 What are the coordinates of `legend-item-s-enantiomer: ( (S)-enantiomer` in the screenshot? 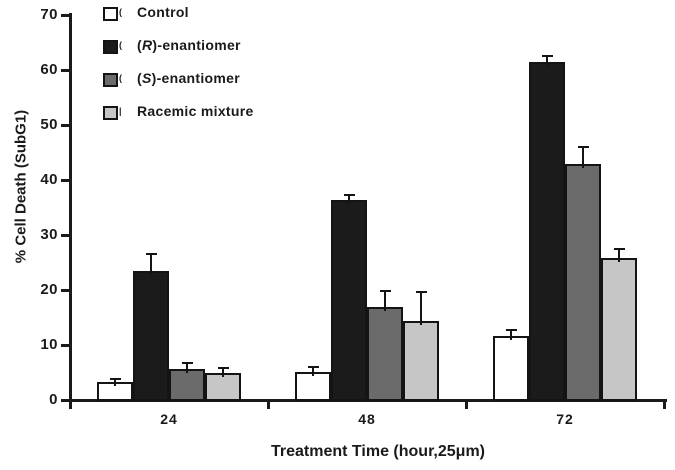 It's located at (178, 86).